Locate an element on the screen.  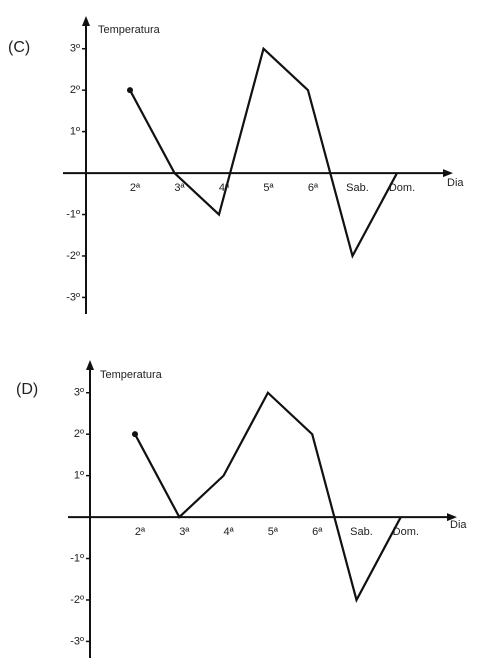
panel-label: (C) is located at coordinates (19, 47).